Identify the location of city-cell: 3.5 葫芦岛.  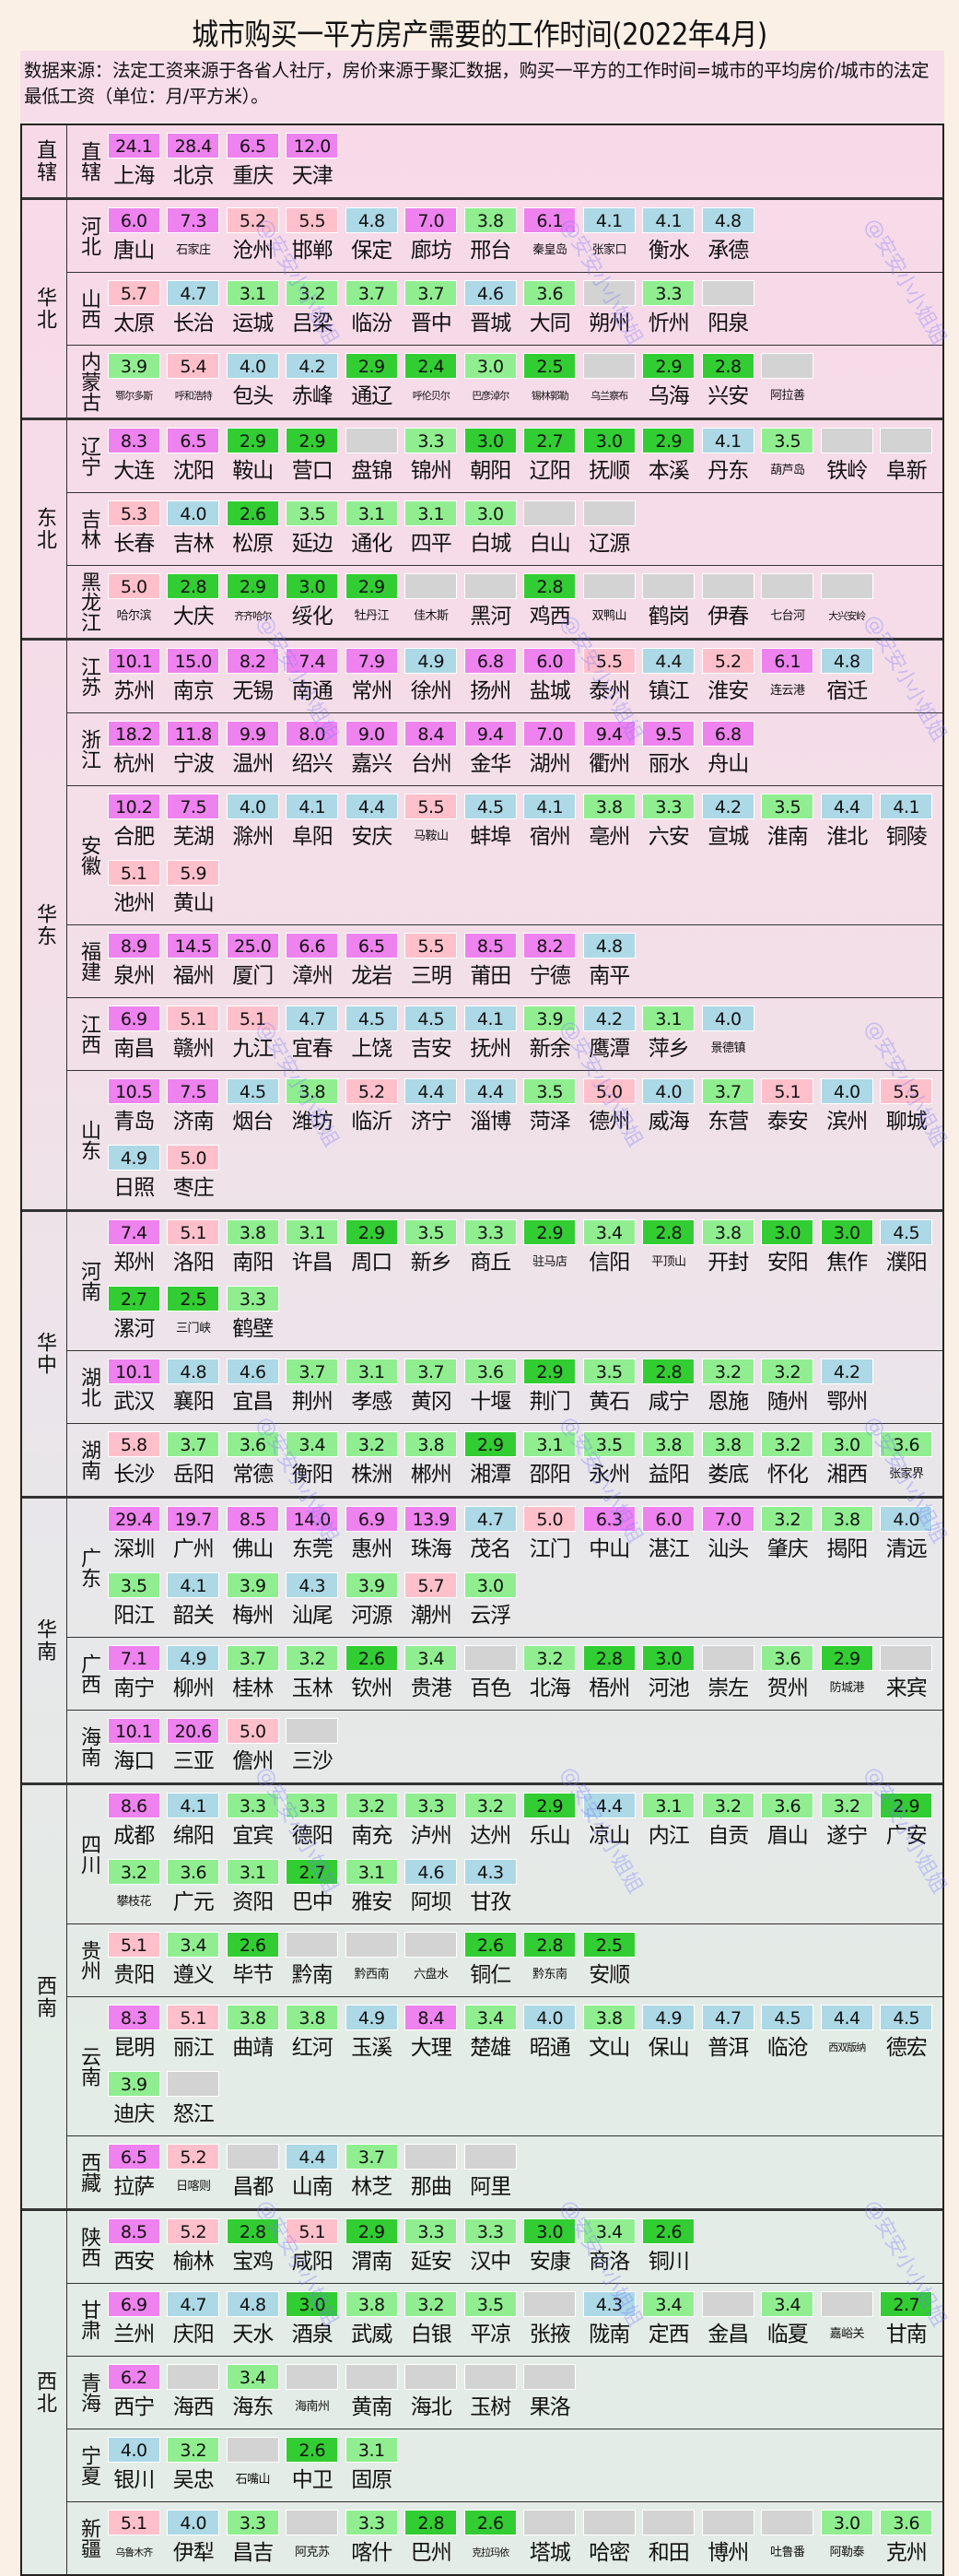
(788, 457).